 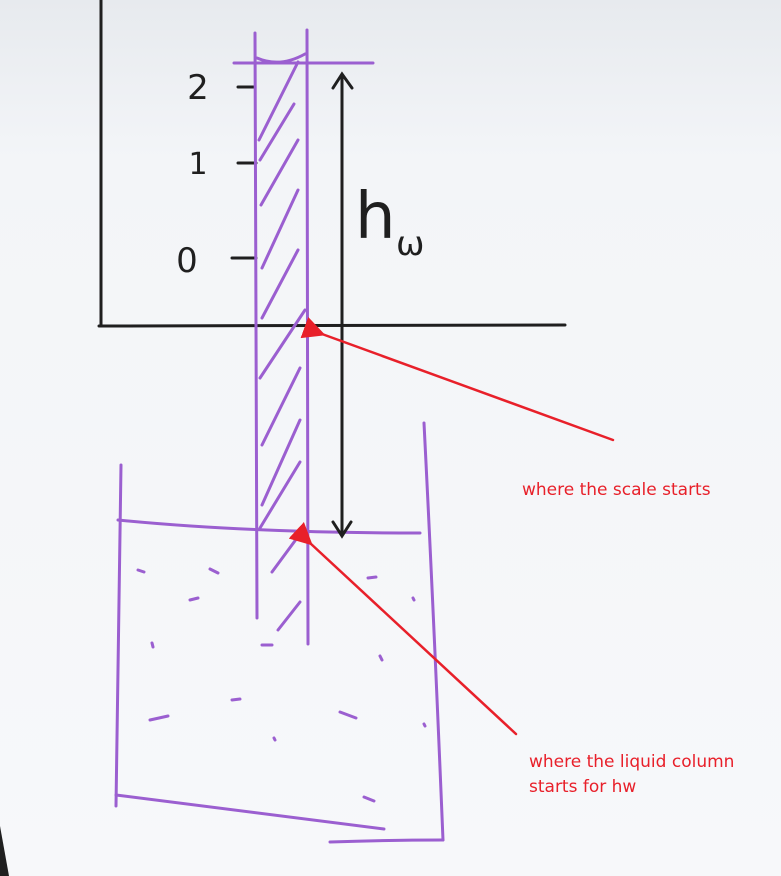 What do you see at coordinates (403, 629) in the screenshot?
I see `liquid-start-arrow` at bounding box center [403, 629].